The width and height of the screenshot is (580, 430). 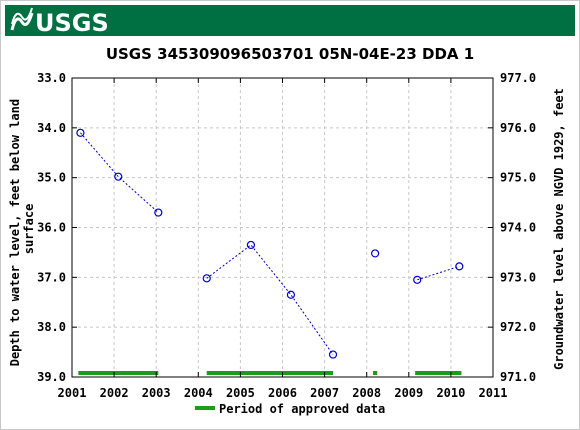 What do you see at coordinates (518, 377) in the screenshot?
I see `y-right-tick-label: 971.0` at bounding box center [518, 377].